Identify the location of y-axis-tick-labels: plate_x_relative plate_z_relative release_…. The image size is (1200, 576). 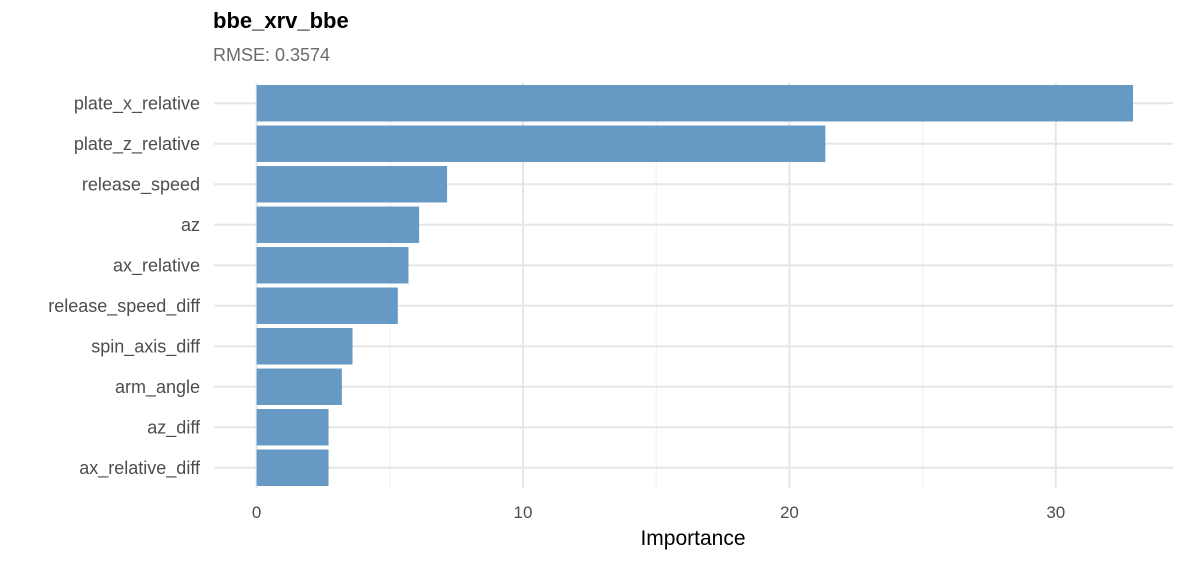
(124, 286).